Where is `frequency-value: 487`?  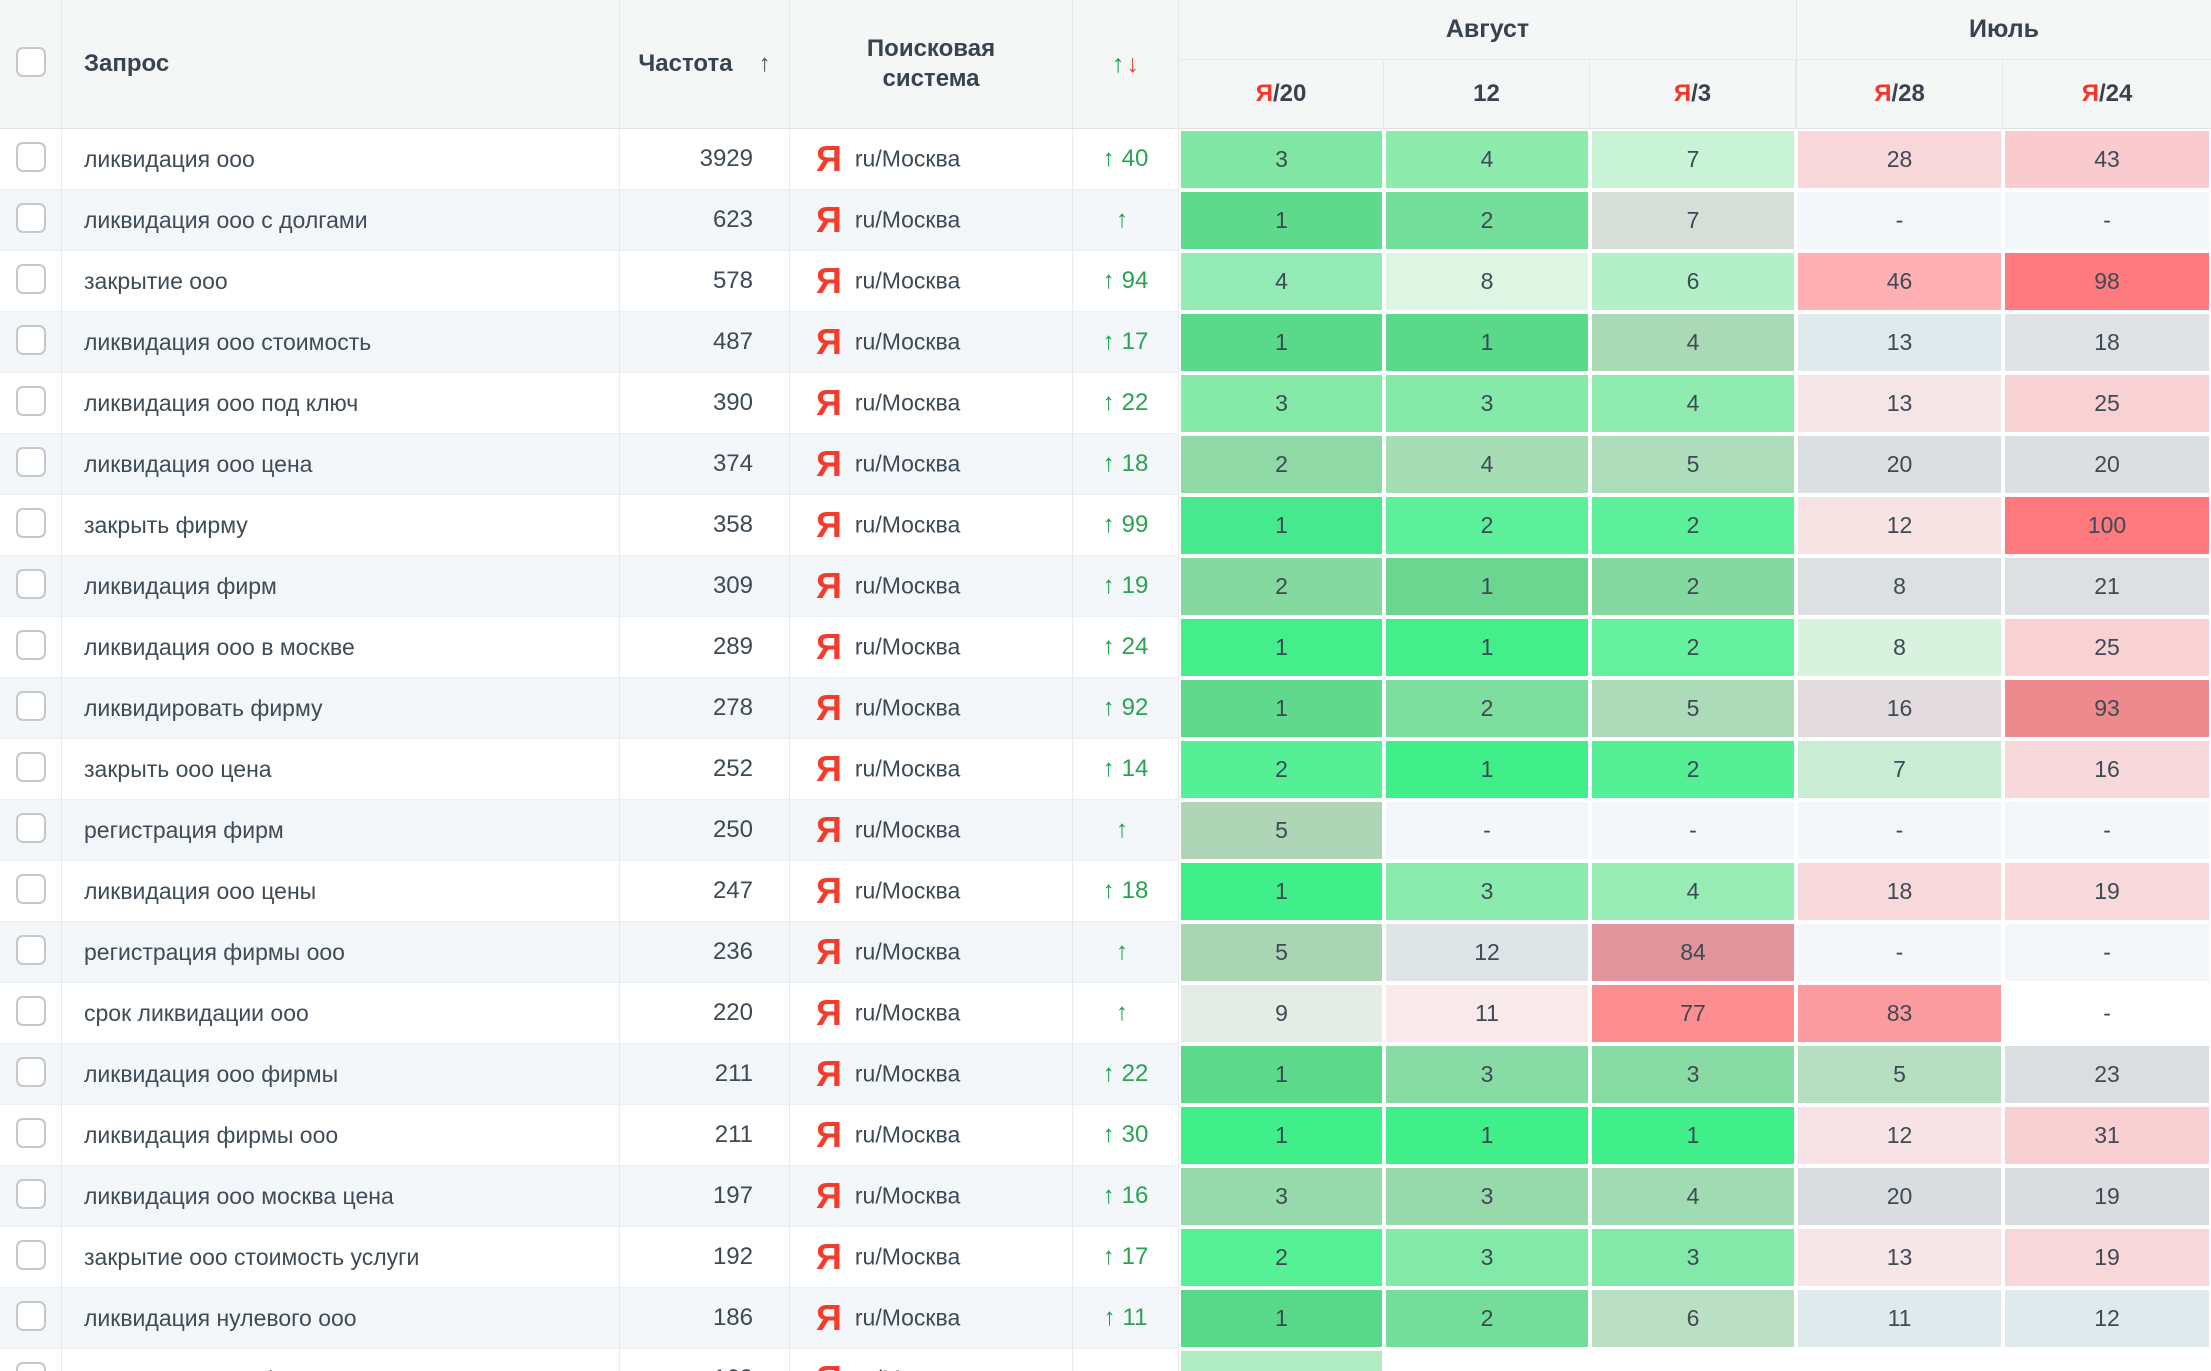 frequency-value: 487 is located at coordinates (732, 341).